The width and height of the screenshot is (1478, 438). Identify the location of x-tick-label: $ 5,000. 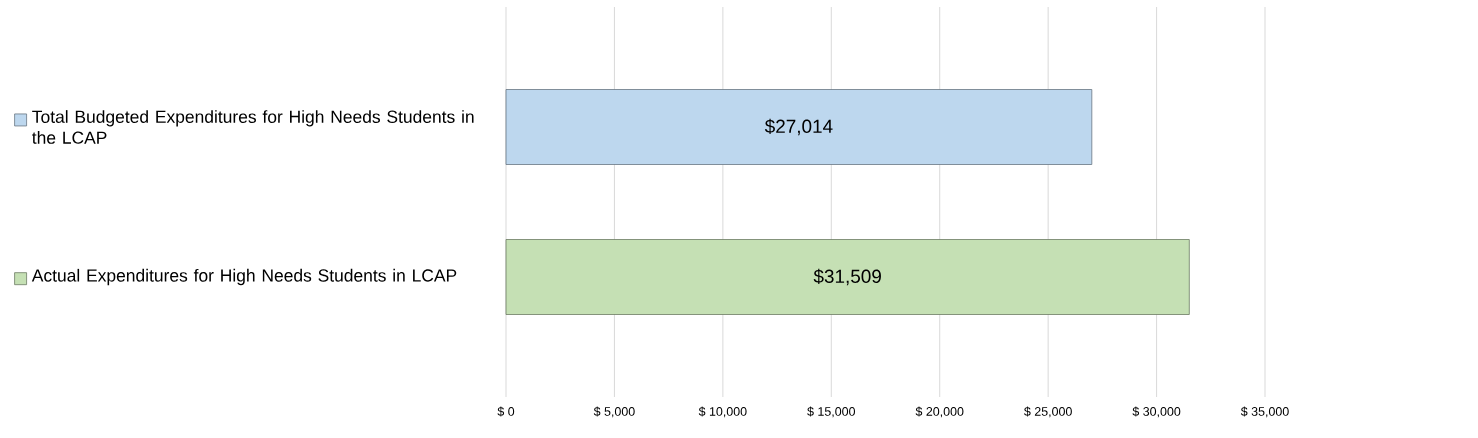
(614, 412).